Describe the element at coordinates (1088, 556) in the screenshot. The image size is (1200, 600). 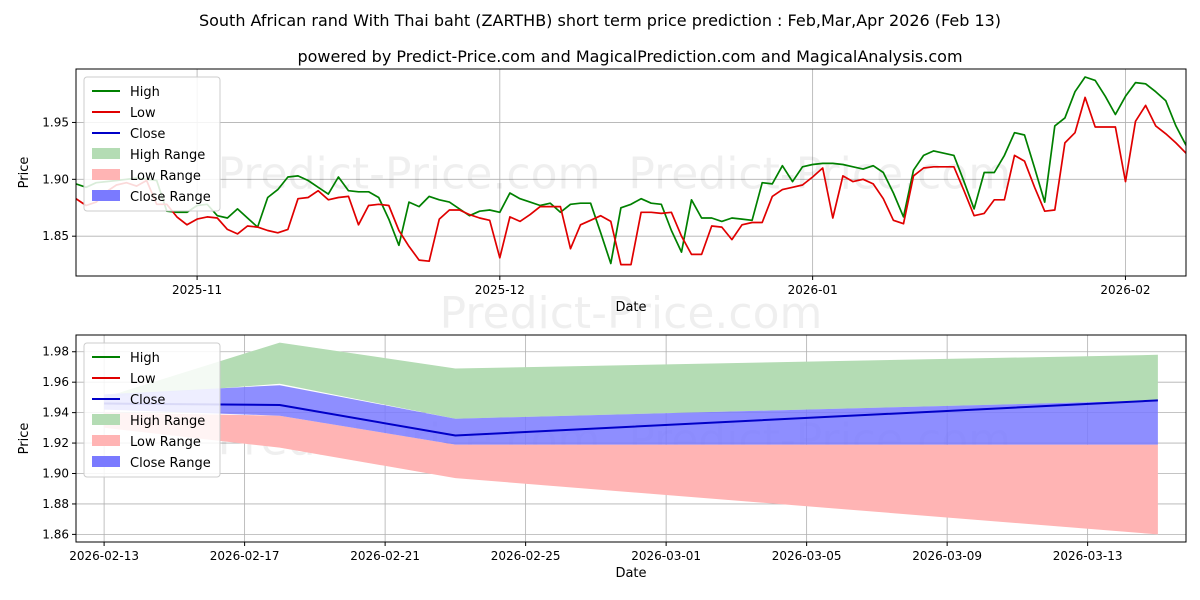
I see `x-tick-label: 2026-03-13` at that location.